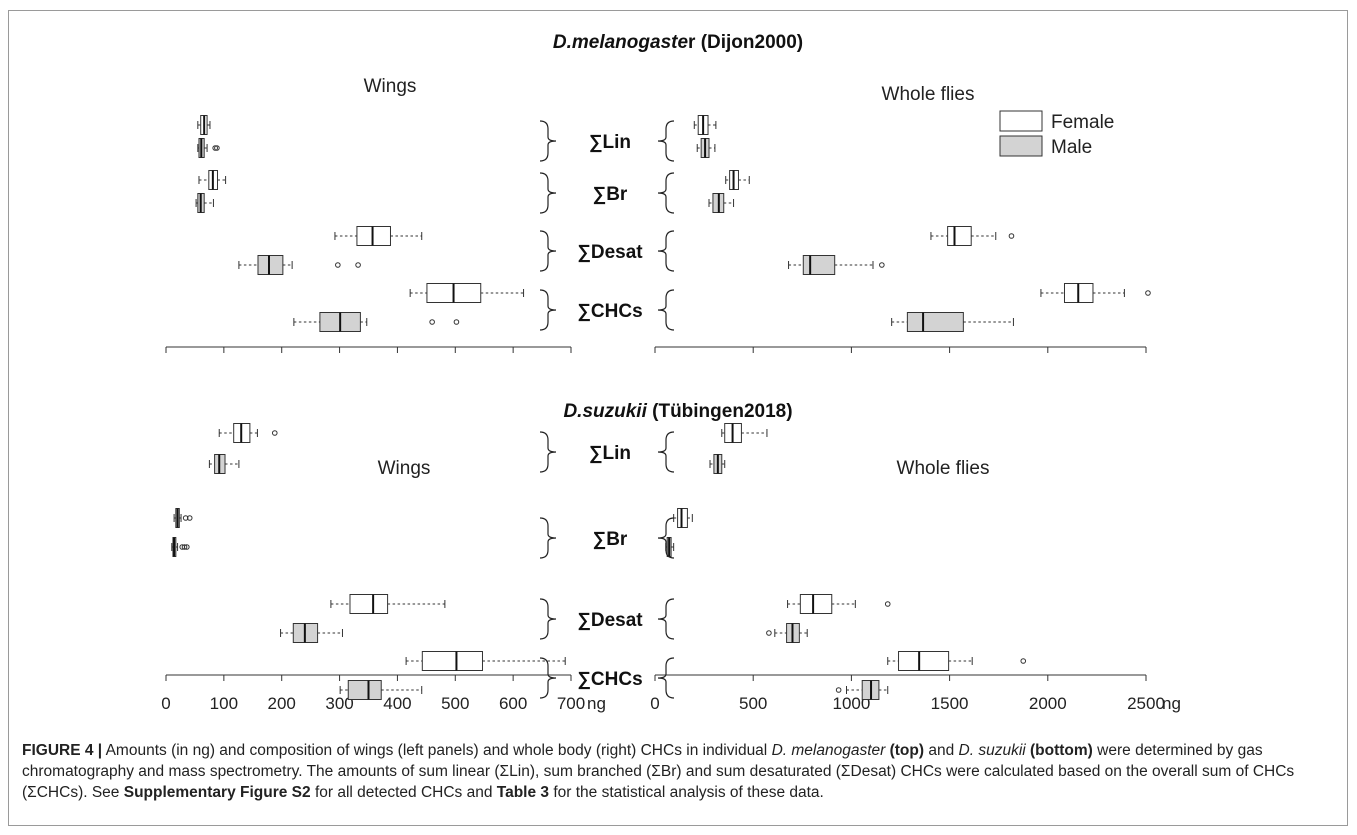  I want to click on legend-label-male: Male, so click(1071, 147).